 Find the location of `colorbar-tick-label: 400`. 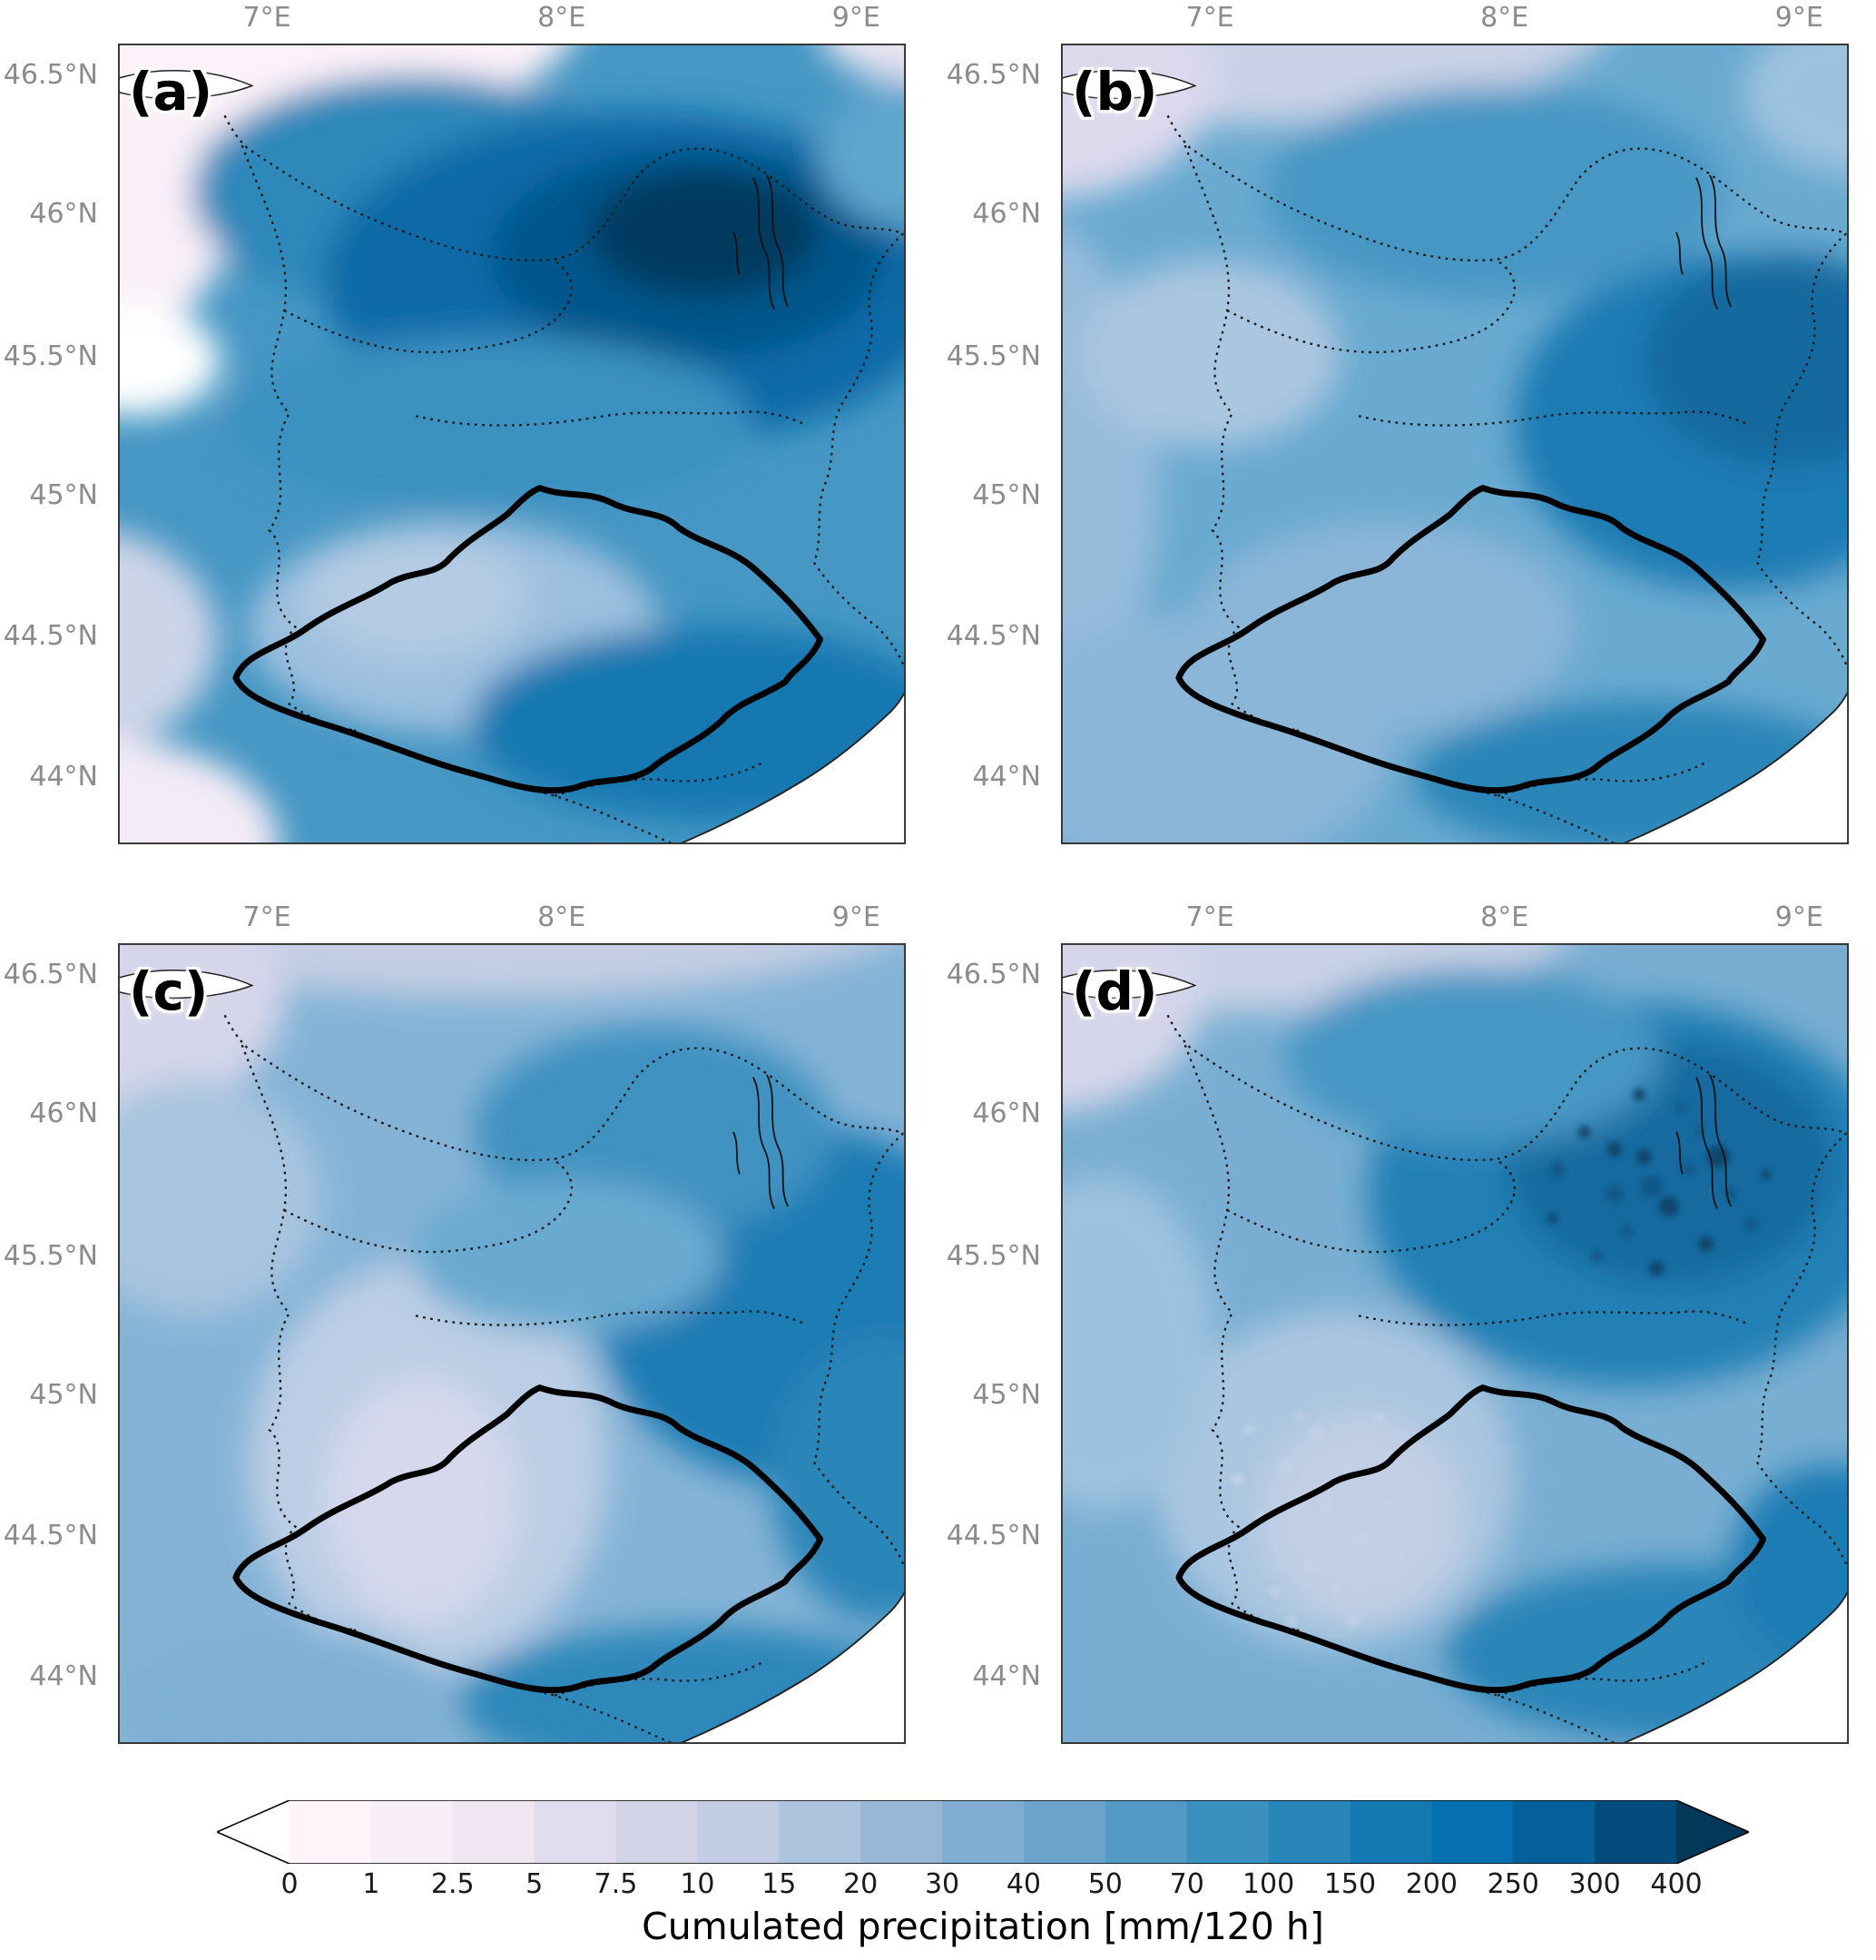

colorbar-tick-label: 400 is located at coordinates (1677, 1884).